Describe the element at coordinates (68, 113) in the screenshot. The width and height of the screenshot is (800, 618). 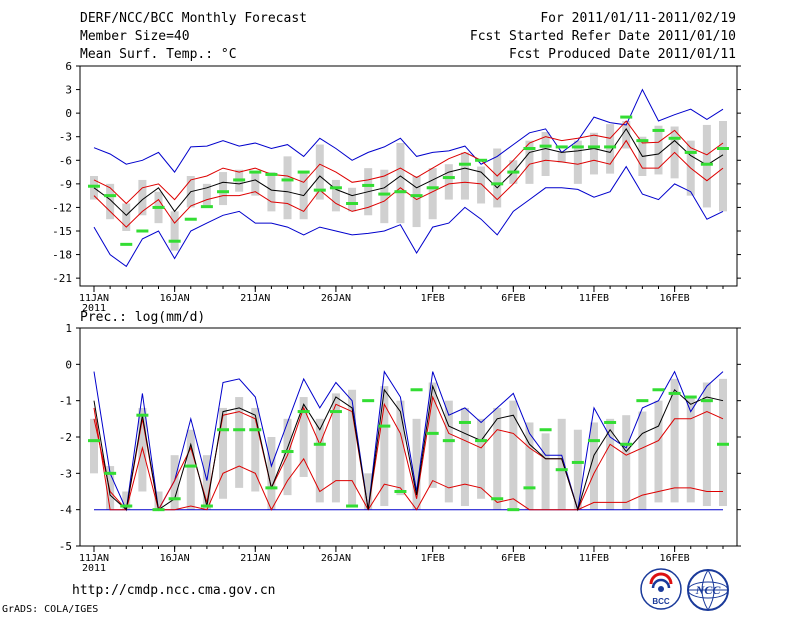
I see `y-tick-label: 0` at that location.